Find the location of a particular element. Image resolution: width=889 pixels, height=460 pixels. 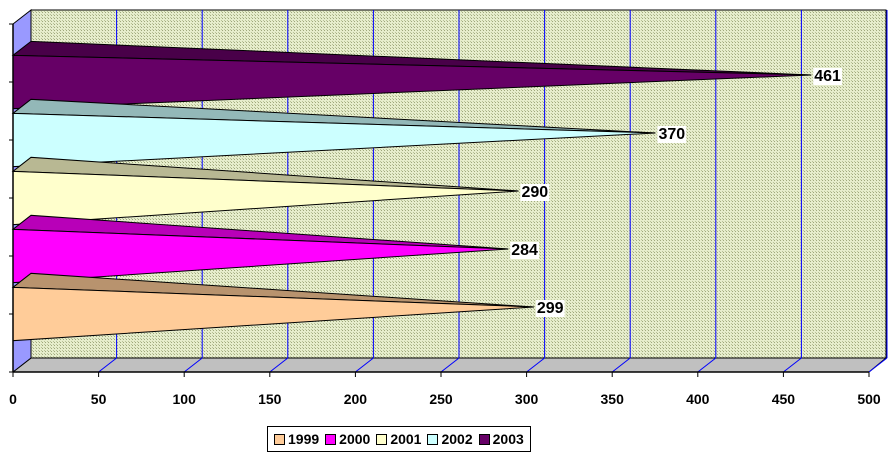

legend-label: 1999 is located at coordinates (304, 439).